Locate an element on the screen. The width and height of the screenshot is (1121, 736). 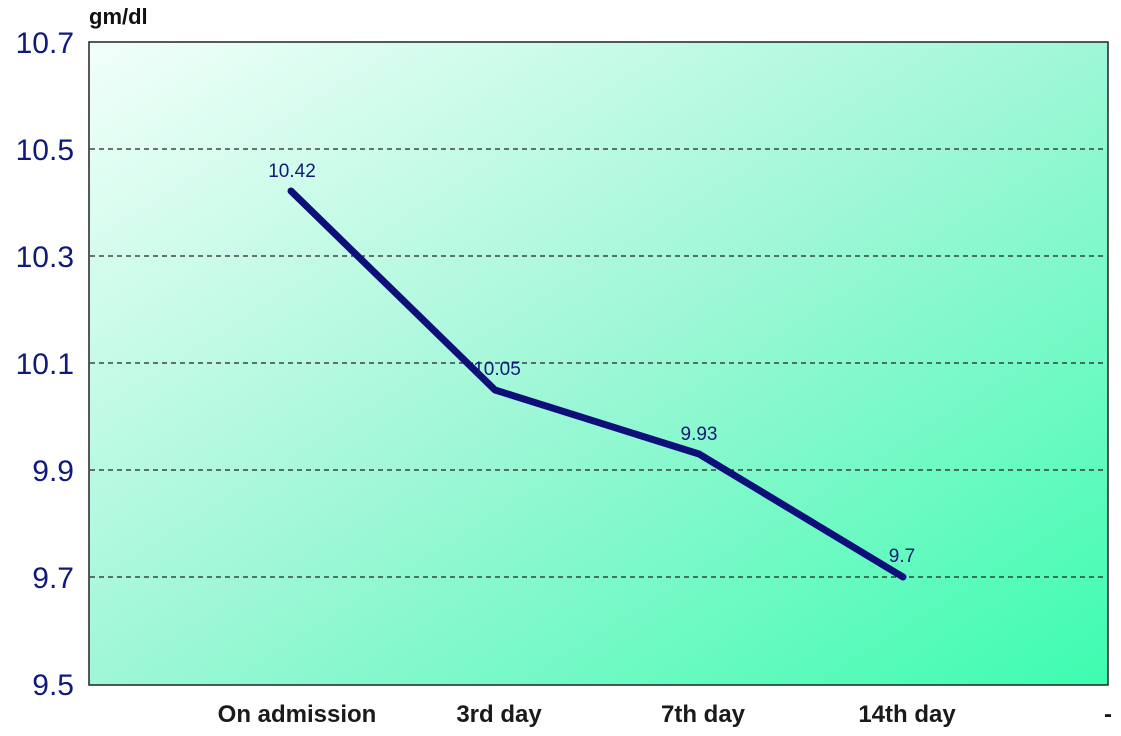
data-label-14th-day: 9.7 is located at coordinates (902, 556).